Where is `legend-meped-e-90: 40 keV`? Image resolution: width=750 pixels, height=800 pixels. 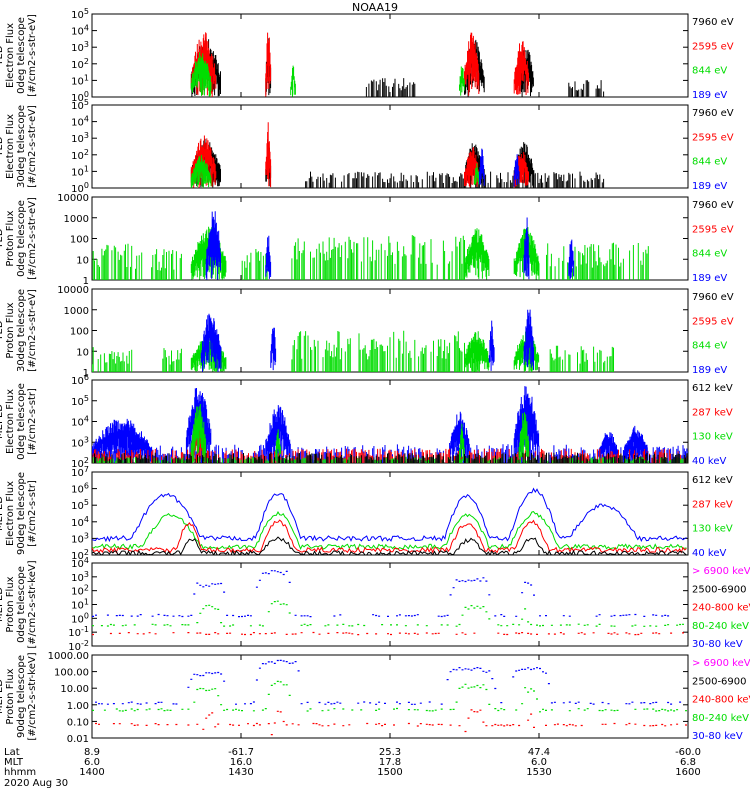 legend-meped-e-90: 40 keV is located at coordinates (709, 553).